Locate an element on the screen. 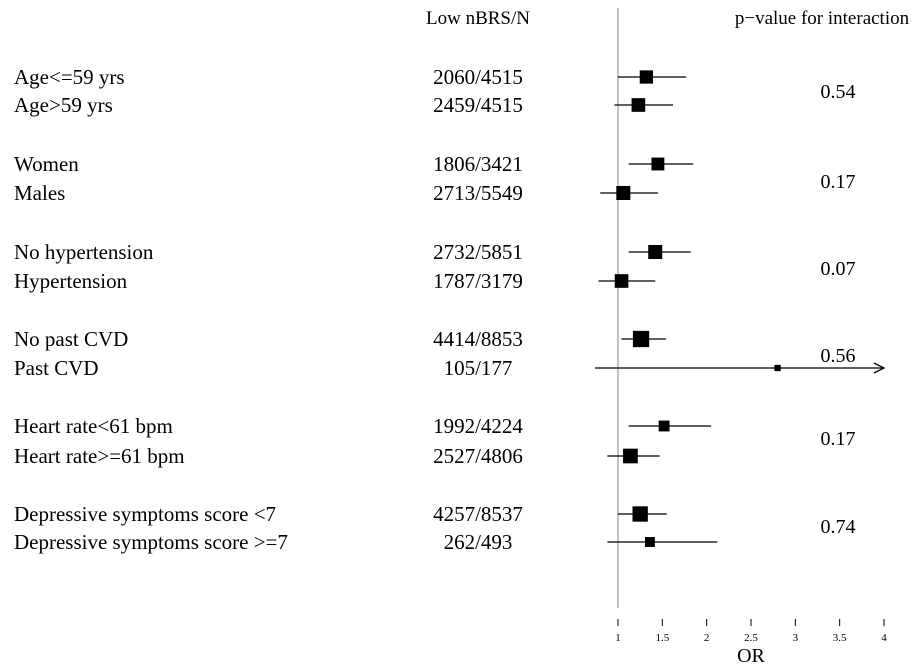 This screenshot has width=923, height=669. x-tick-label: 4 is located at coordinates (884, 638).